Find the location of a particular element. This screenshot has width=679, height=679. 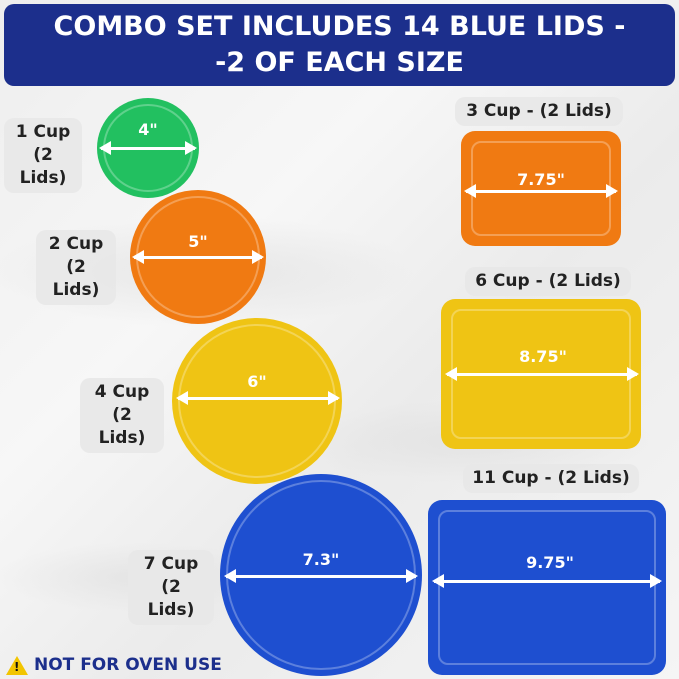

lid-11-cup is located at coordinates (547, 587).